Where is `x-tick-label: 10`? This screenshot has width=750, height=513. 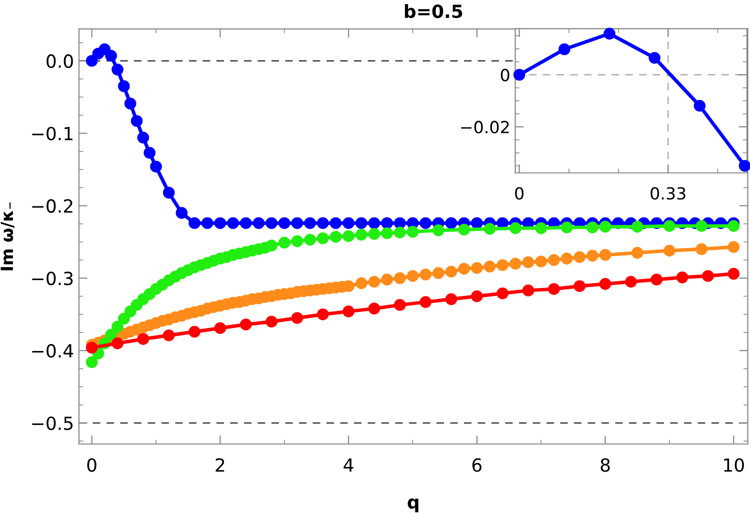
x-tick-label: 10 is located at coordinates (734, 465).